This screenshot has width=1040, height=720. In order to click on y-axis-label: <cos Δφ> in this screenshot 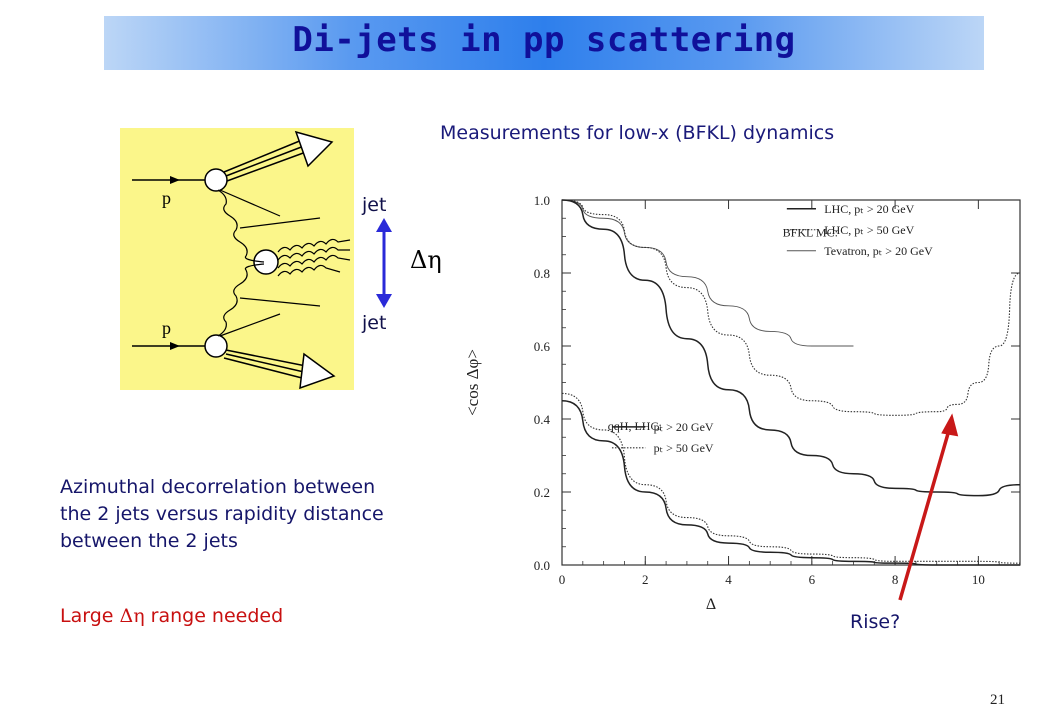, I will do `click(472, 382)`.